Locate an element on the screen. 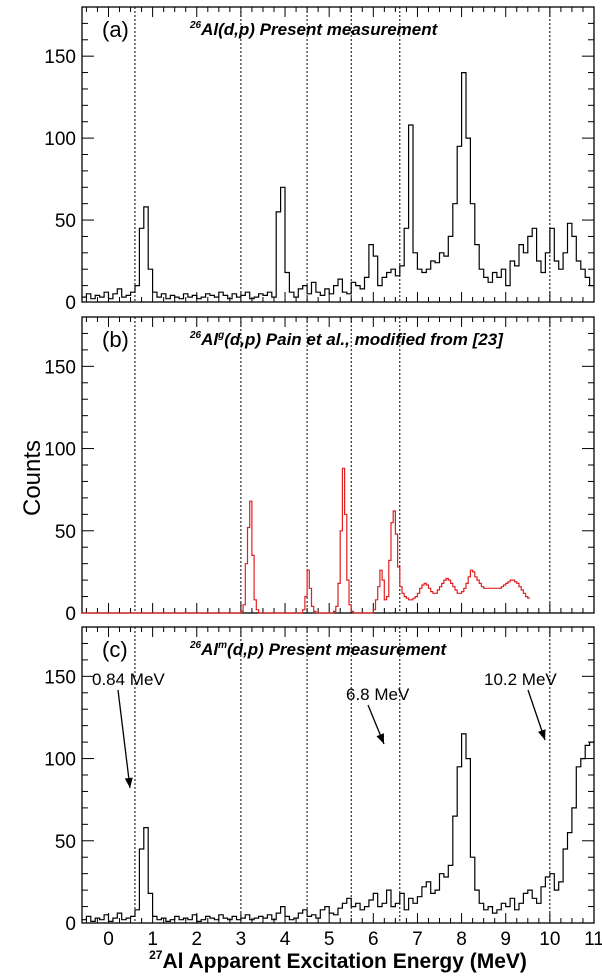 Image resolution: width=602 pixels, height=977 pixels. panel-title-super2: m is located at coordinates (222, 645).